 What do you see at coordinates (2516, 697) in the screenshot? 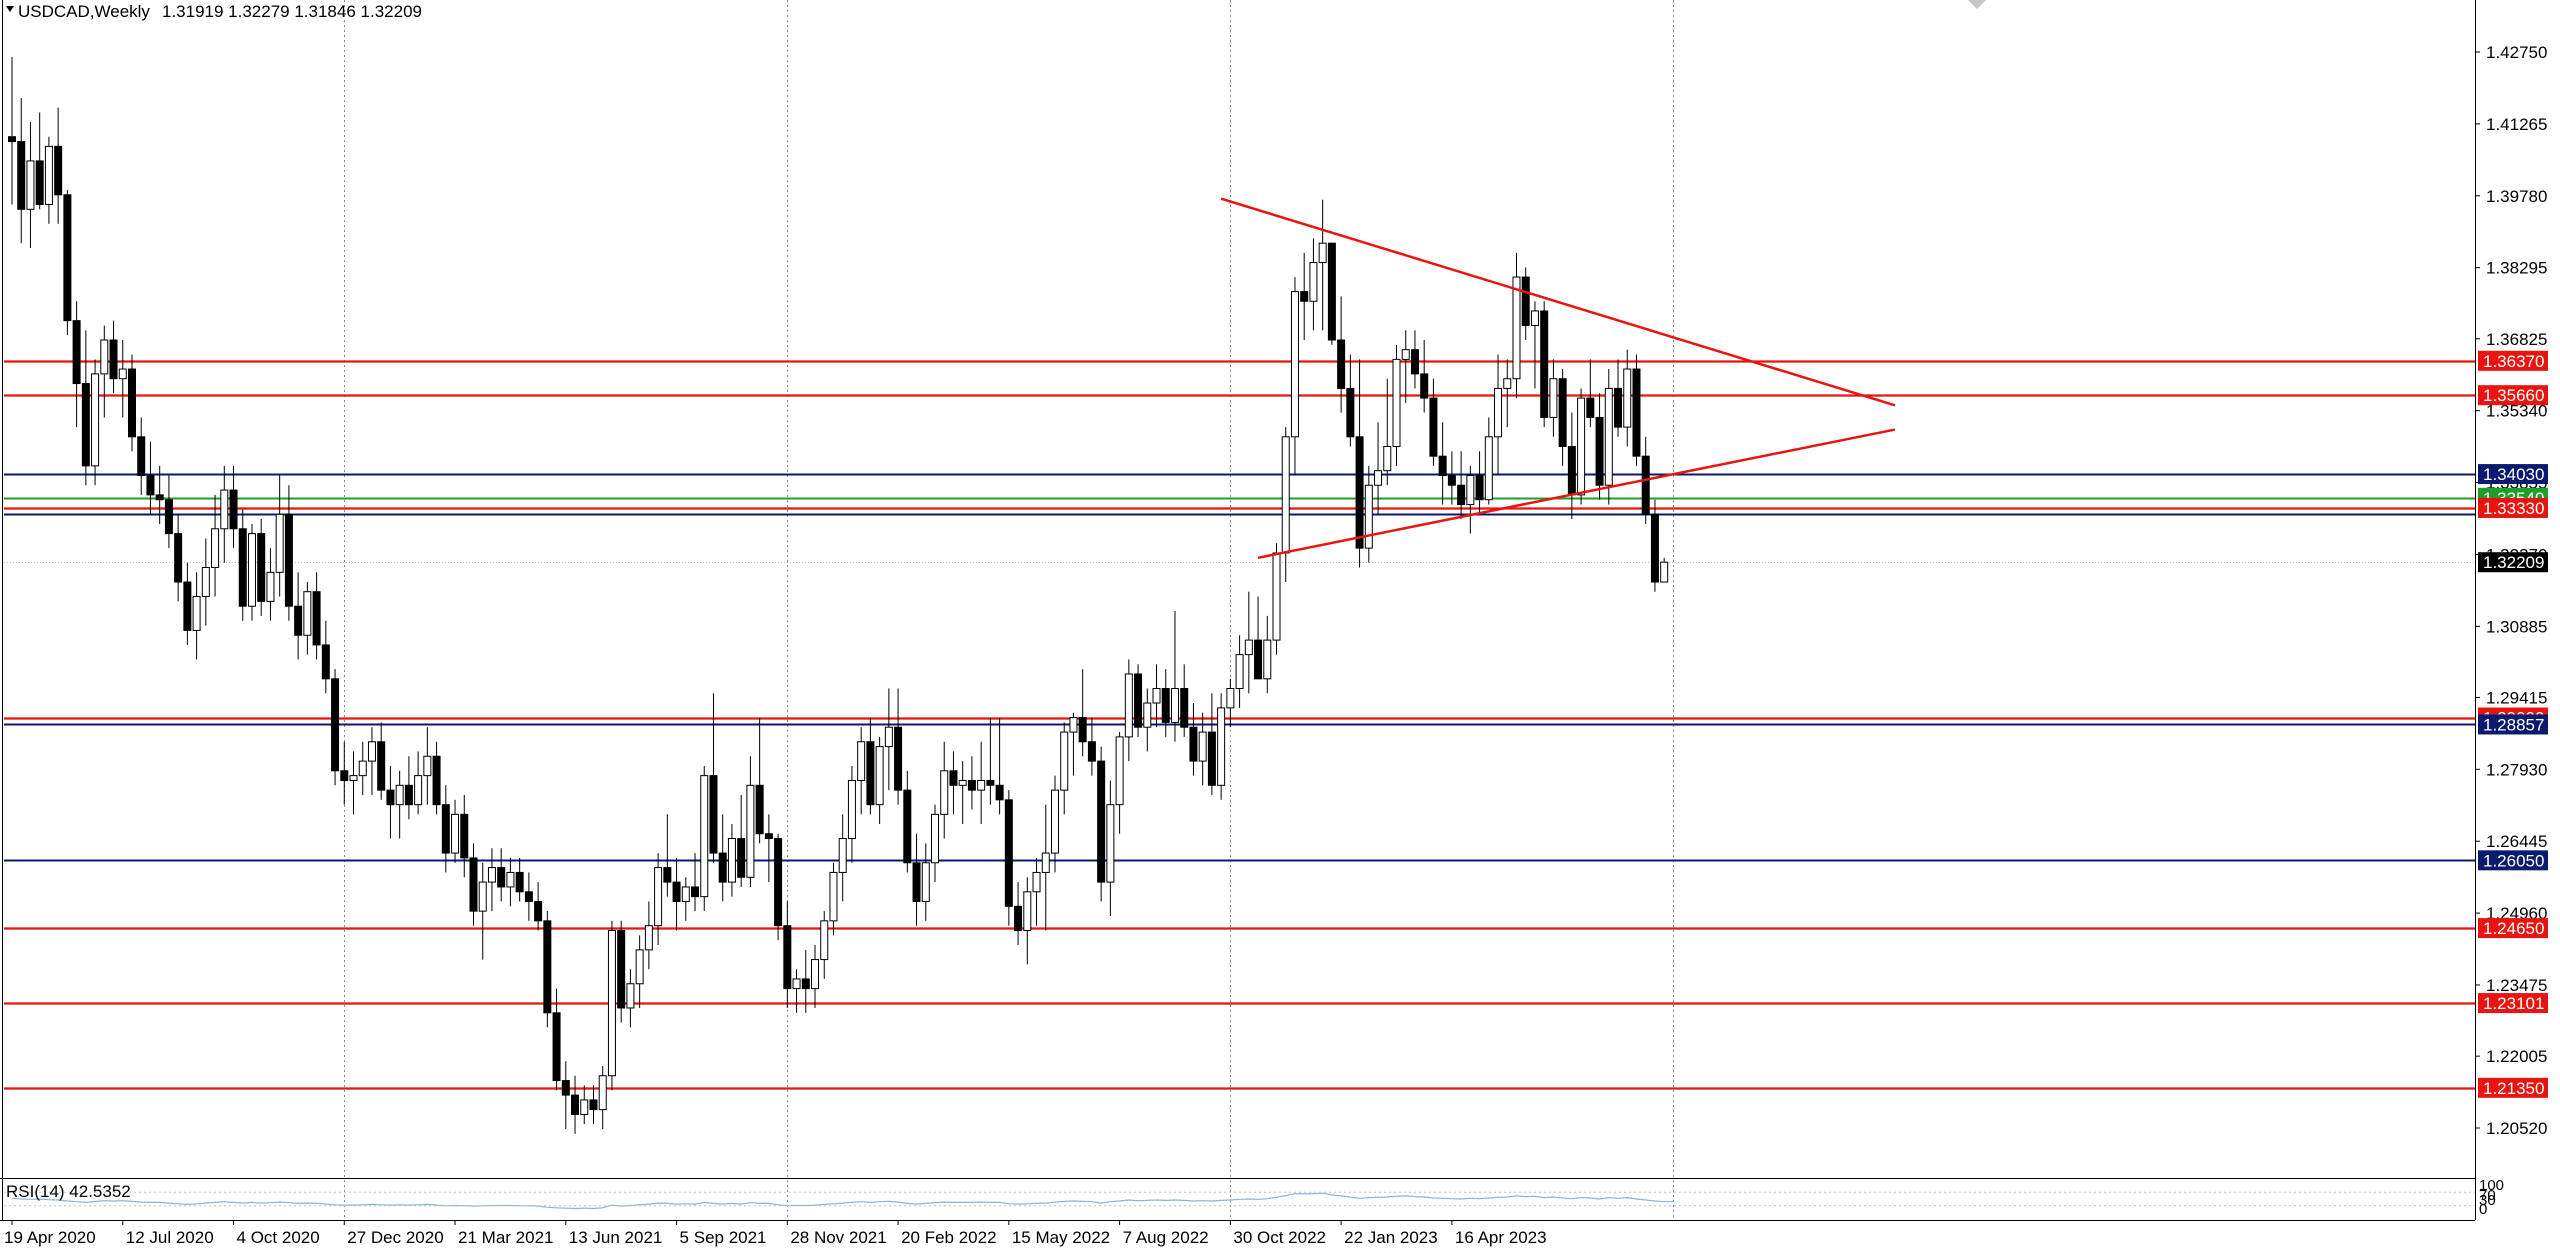
I see `price-tick-label: 1.29415` at bounding box center [2516, 697].